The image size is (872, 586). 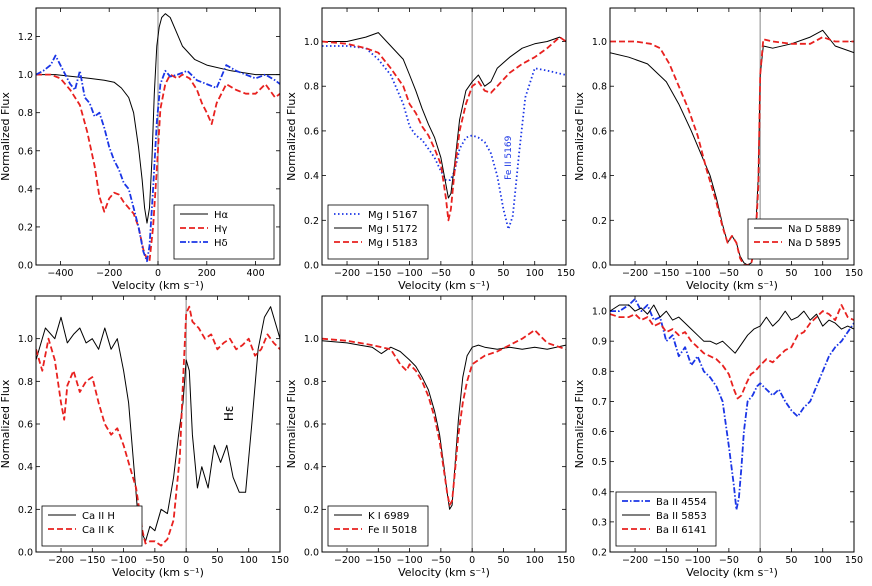 What do you see at coordinates (681, 530) in the screenshot?
I see `legend-label: Ba II 6141` at bounding box center [681, 530].